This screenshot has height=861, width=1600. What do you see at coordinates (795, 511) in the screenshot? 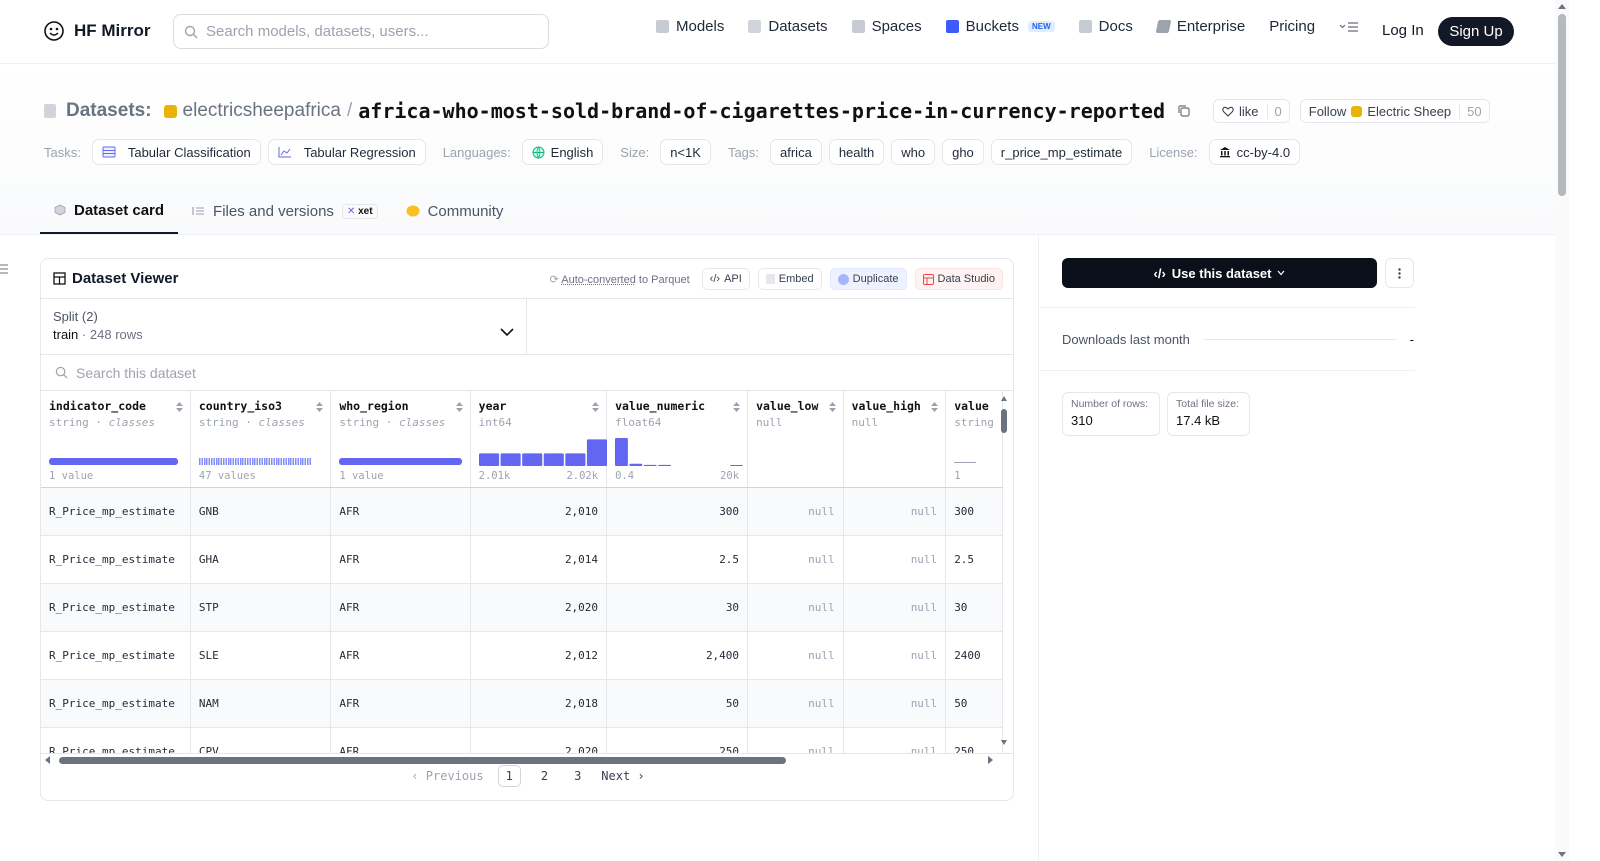
I see `table-cell-value-low: null` at bounding box center [795, 511].